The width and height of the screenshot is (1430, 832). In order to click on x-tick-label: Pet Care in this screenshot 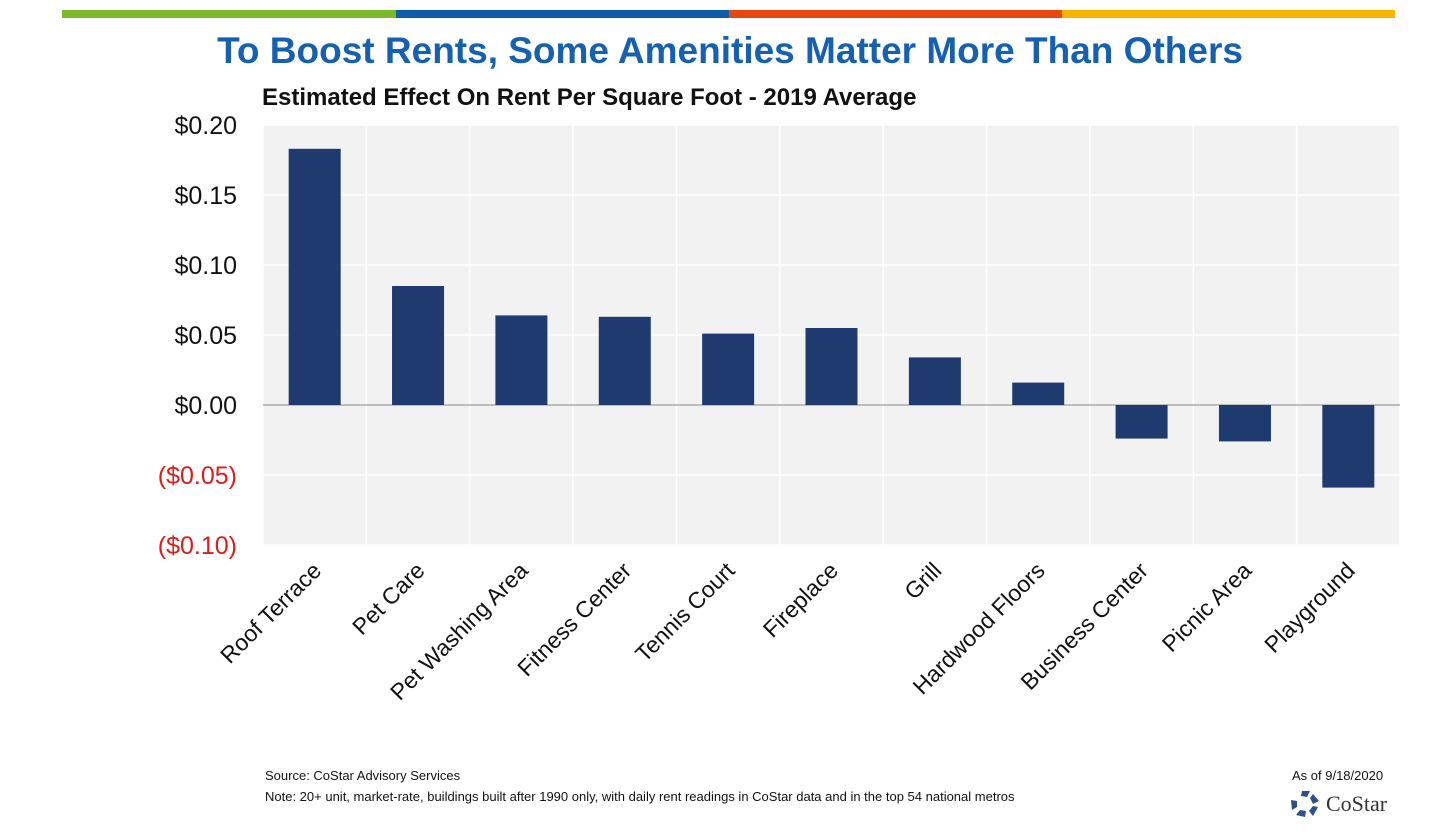, I will do `click(388, 598)`.